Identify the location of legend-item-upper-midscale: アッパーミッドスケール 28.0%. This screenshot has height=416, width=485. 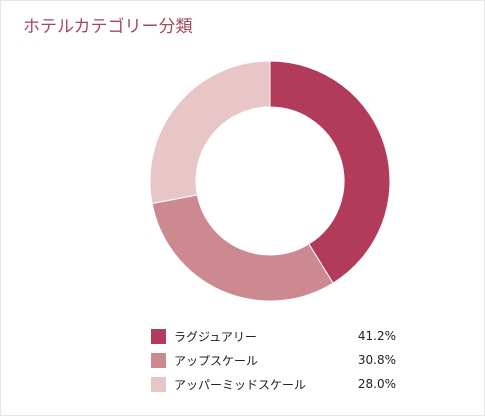
(273, 384).